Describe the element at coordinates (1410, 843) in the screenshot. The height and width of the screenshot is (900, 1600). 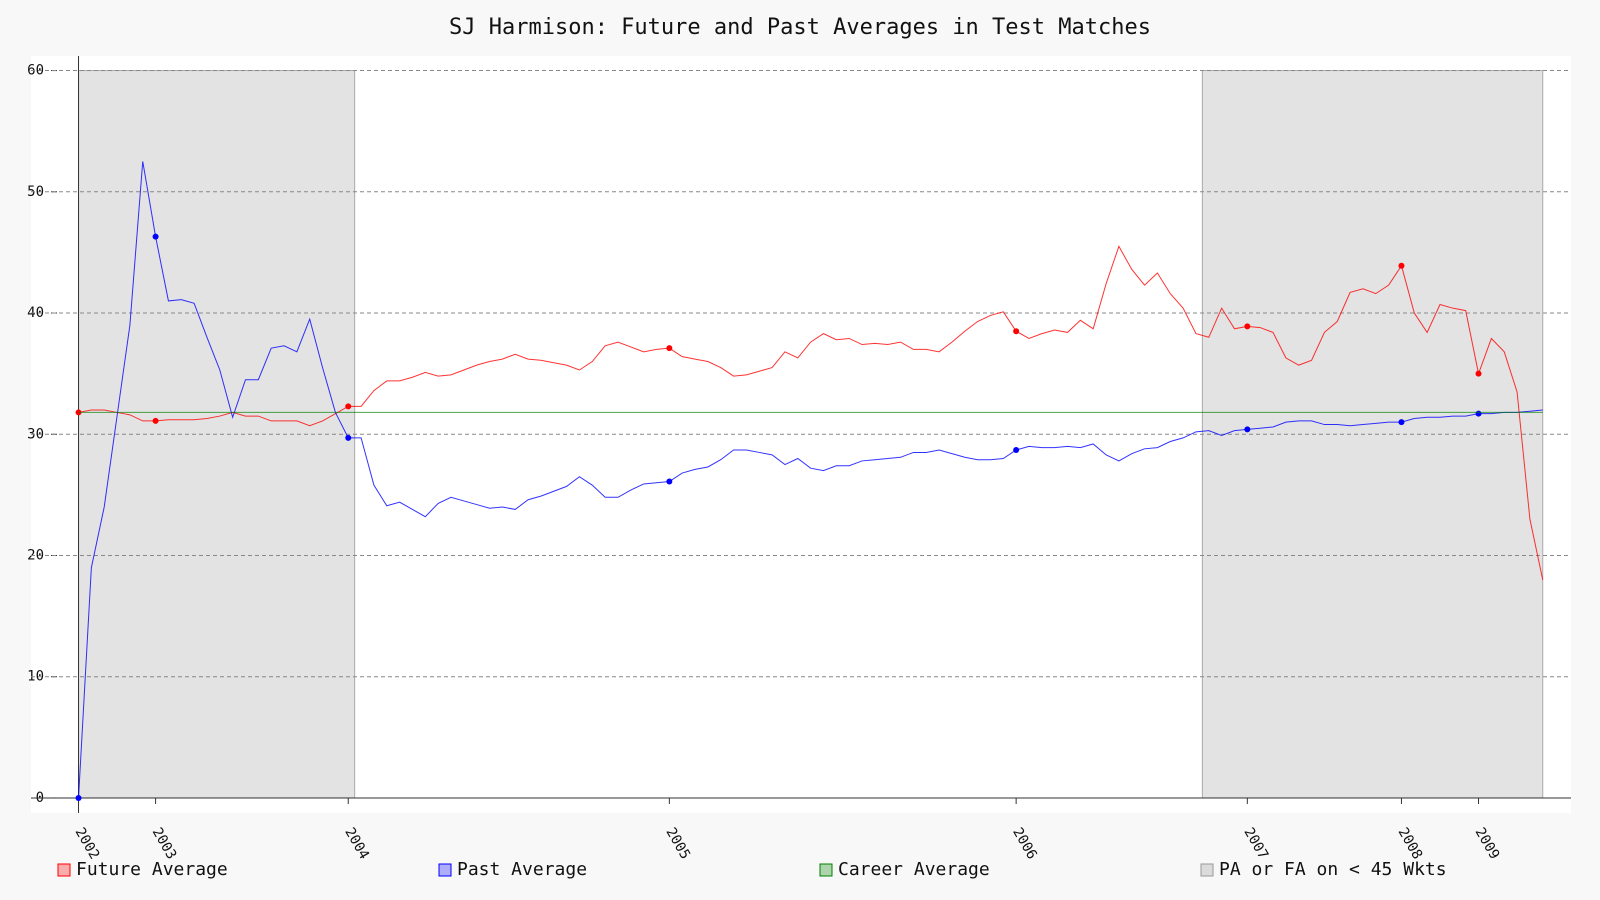
I see `x-tick-label: 2008` at that location.